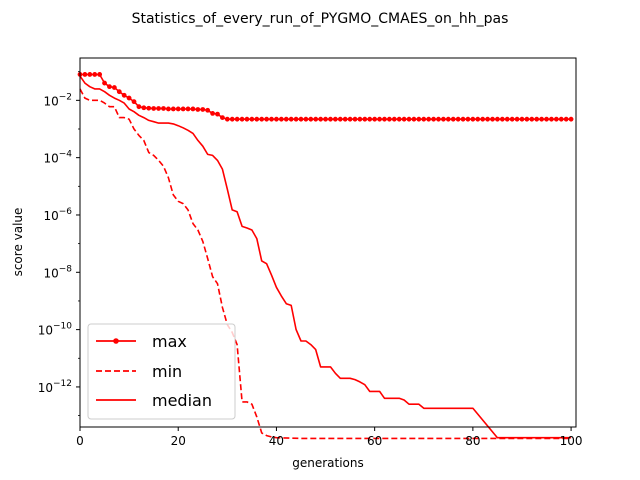 The width and height of the screenshot is (640, 480). What do you see at coordinates (169, 341) in the screenshot?
I see `legend-max-label: max` at bounding box center [169, 341].